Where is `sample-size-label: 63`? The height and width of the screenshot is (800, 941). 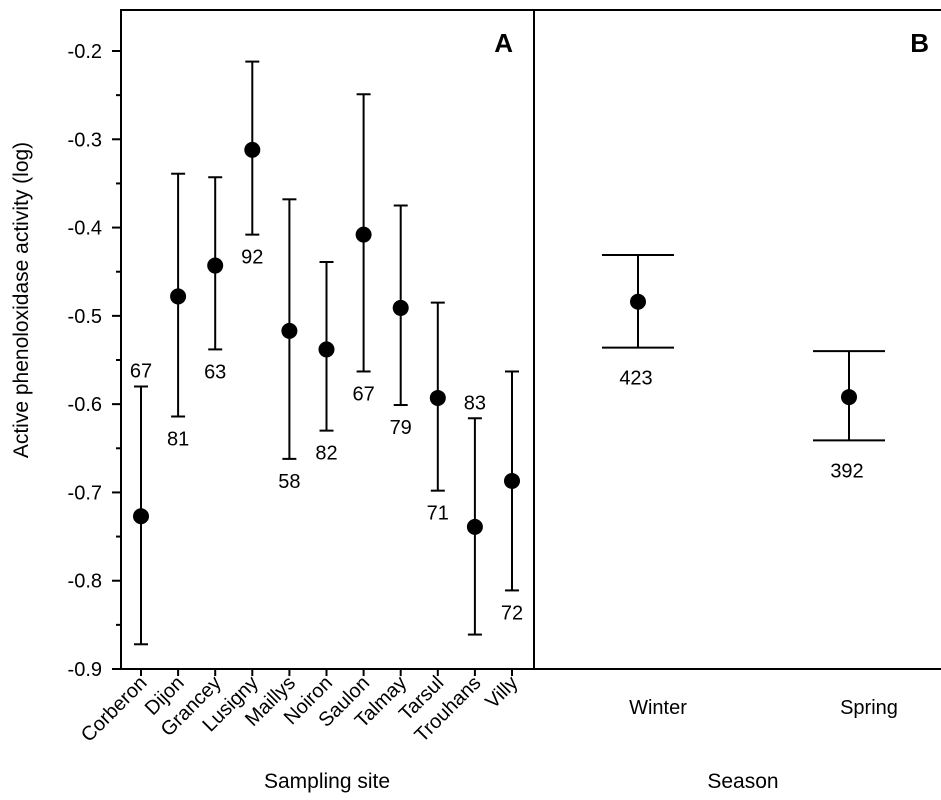
sample-size-label: 63 is located at coordinates (215, 372).